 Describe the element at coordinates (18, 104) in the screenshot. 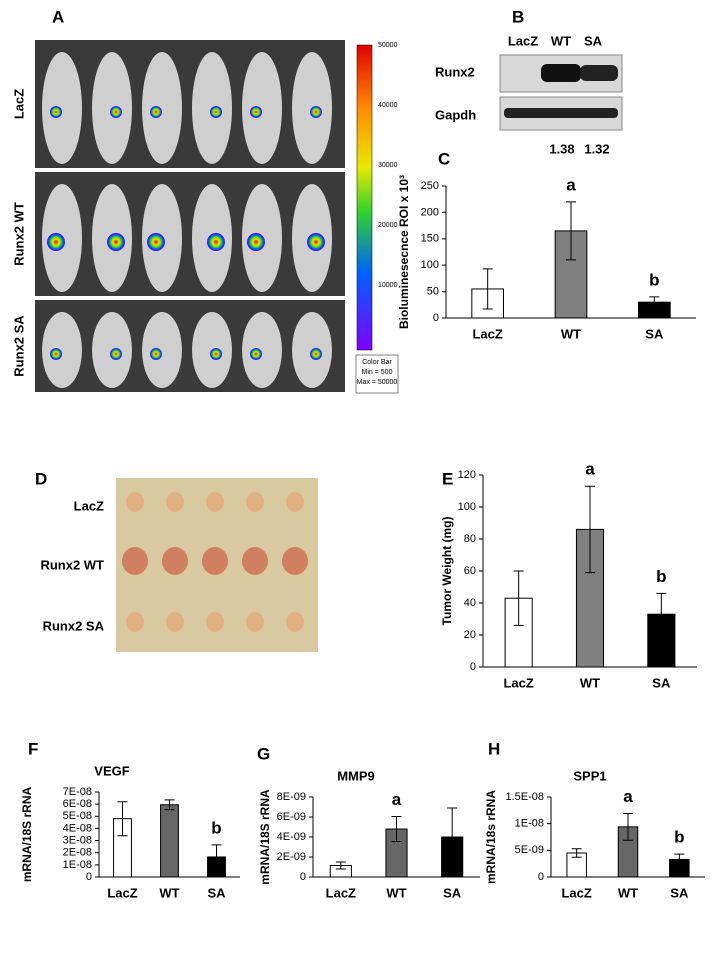

I see `row-label: LacZ` at that location.